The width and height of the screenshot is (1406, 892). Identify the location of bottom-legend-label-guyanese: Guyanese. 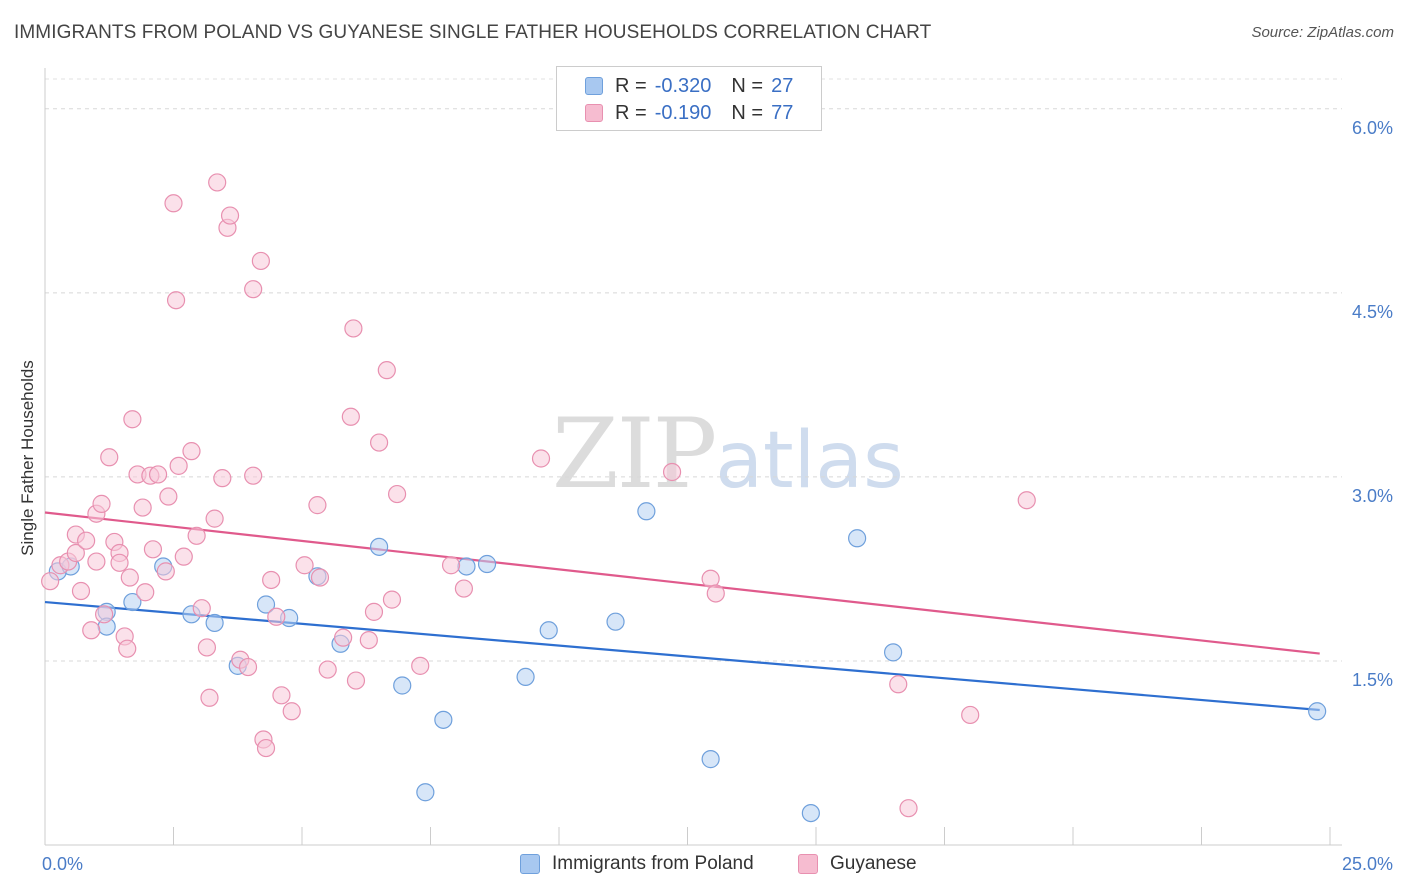
(873, 863).